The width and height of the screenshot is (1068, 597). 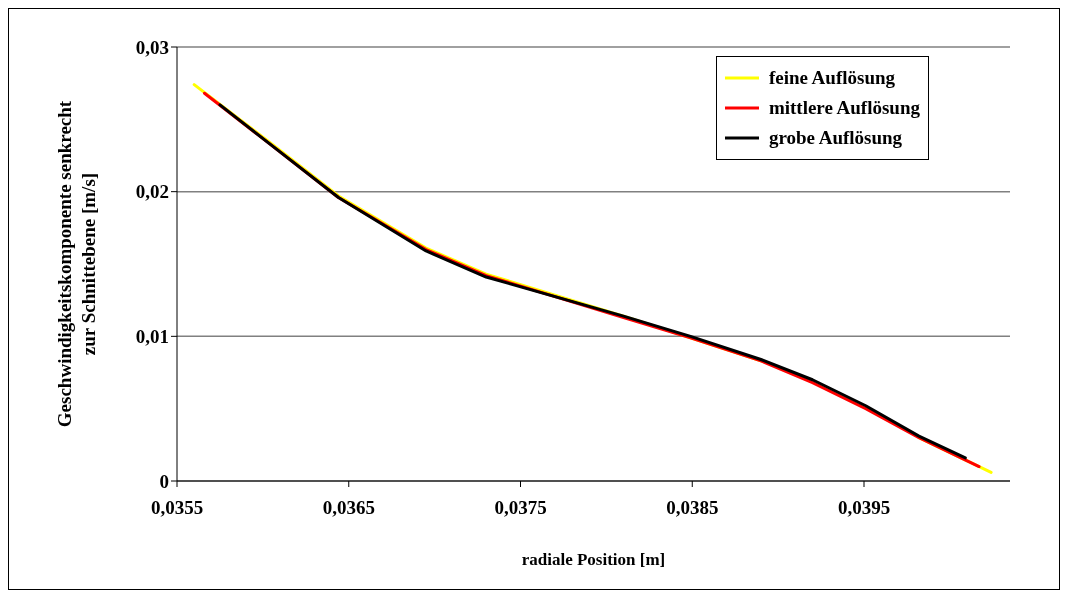 I want to click on y-tick-label: 0,03, so click(x=152, y=47).